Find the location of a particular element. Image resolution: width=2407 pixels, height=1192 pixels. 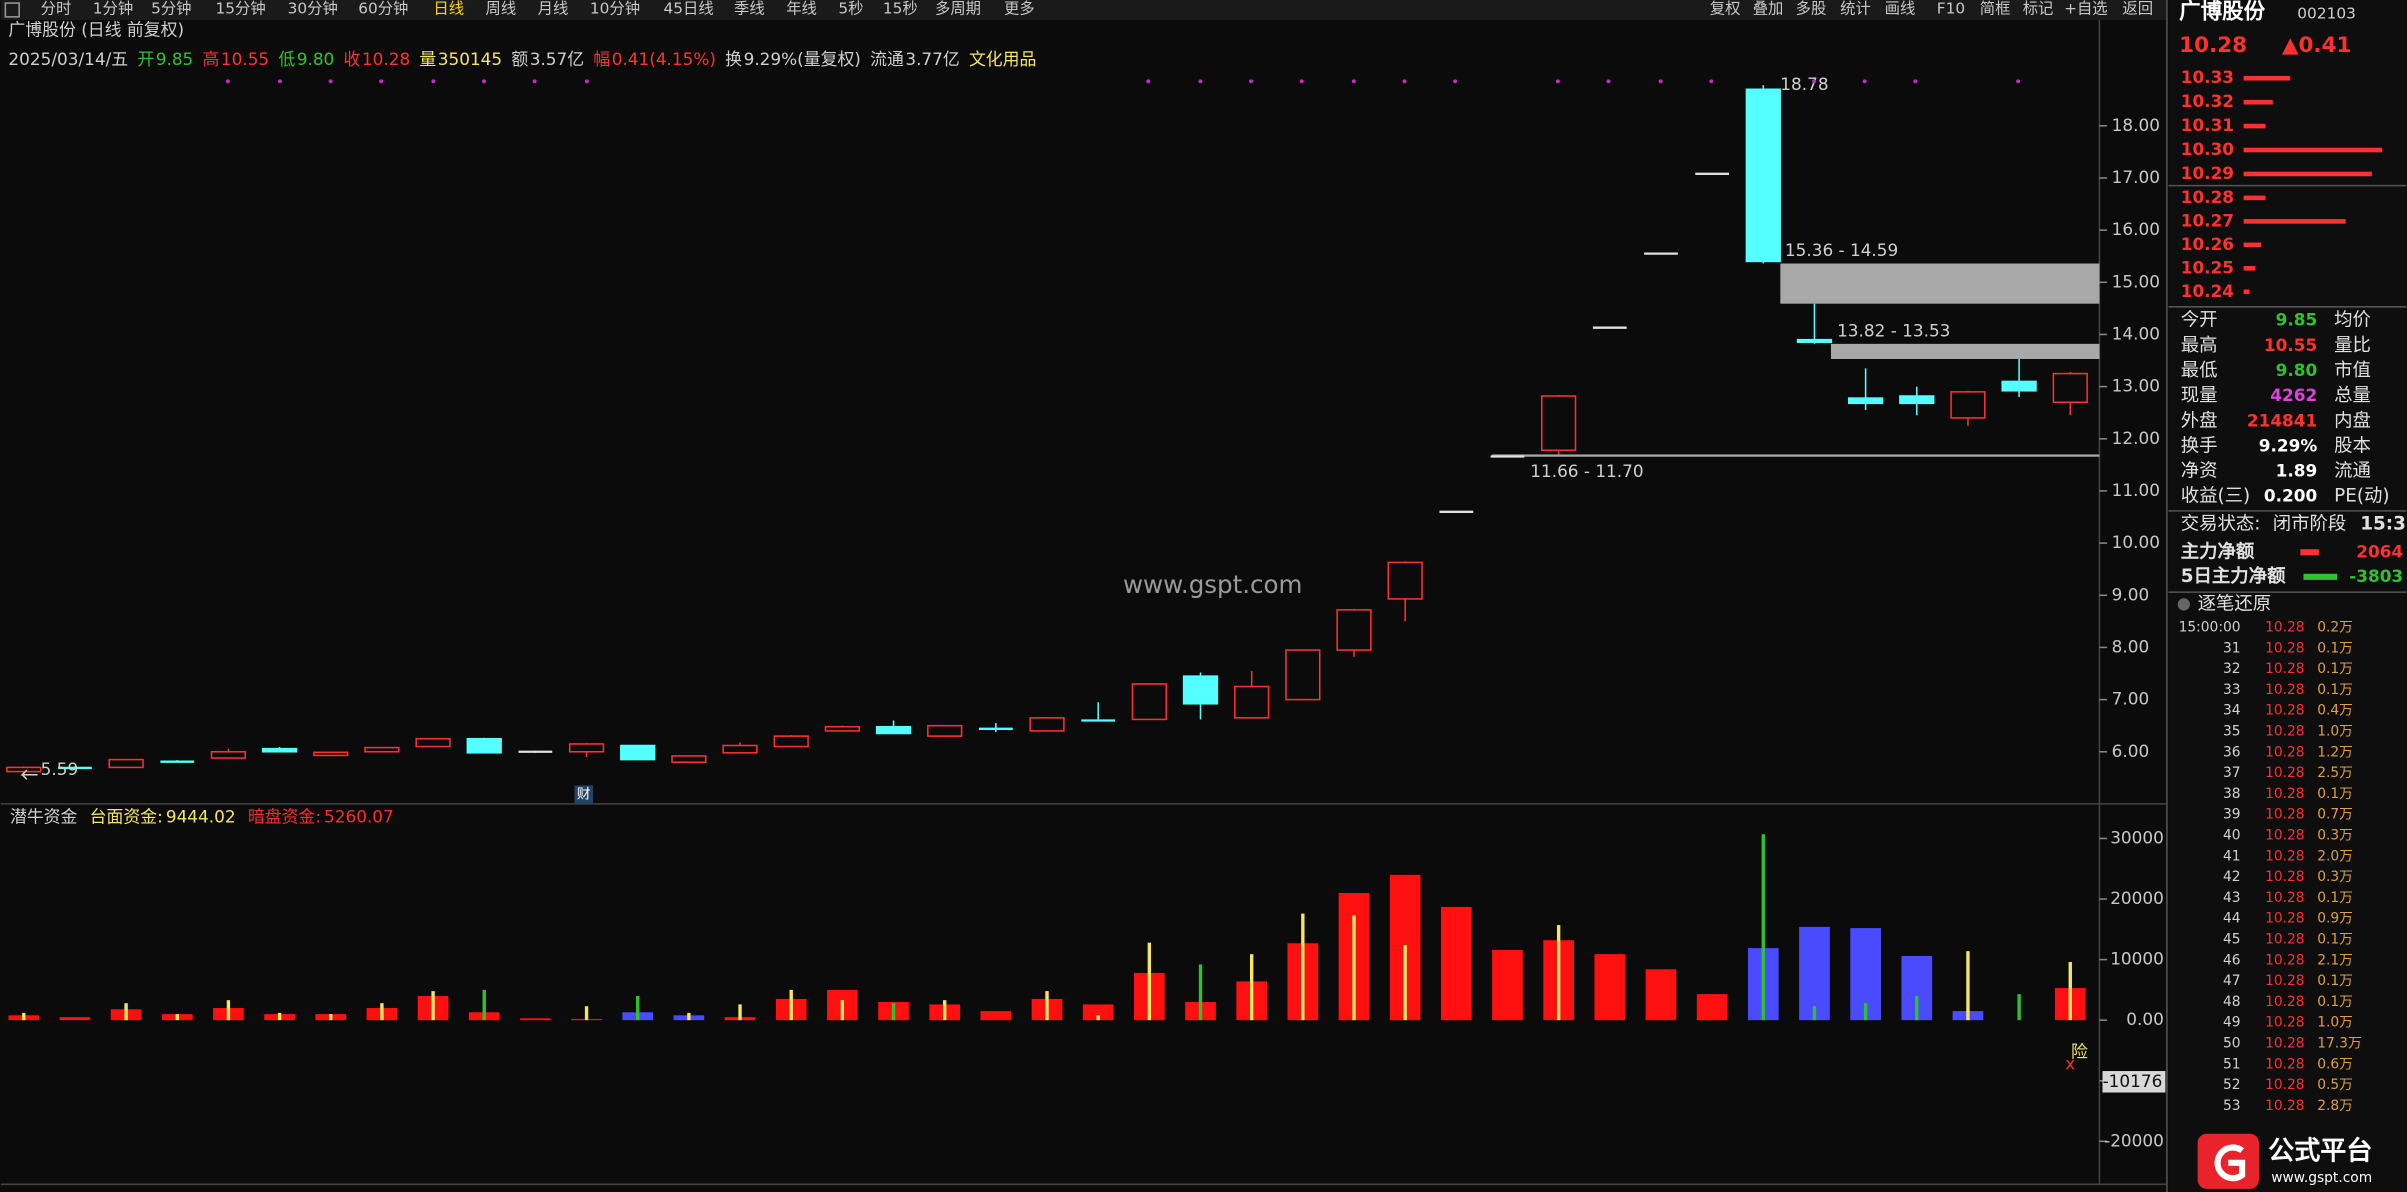

tick-volume: 0.7万 is located at coordinates (2335, 815).